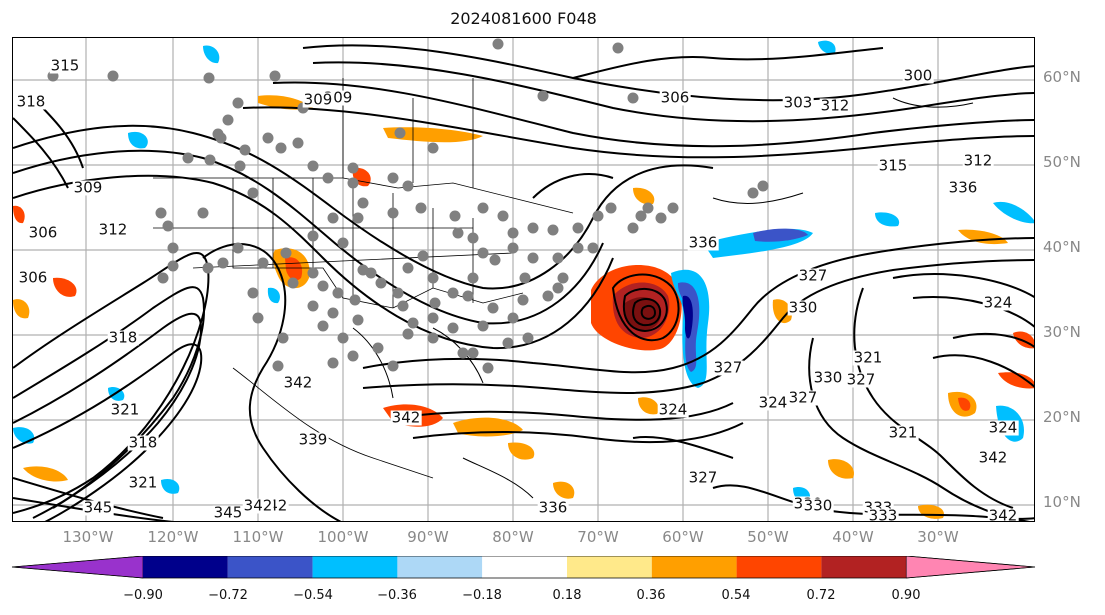 The width and height of the screenshot is (1105, 615). I want to click on colorbar-extend-high, so click(970, 567).